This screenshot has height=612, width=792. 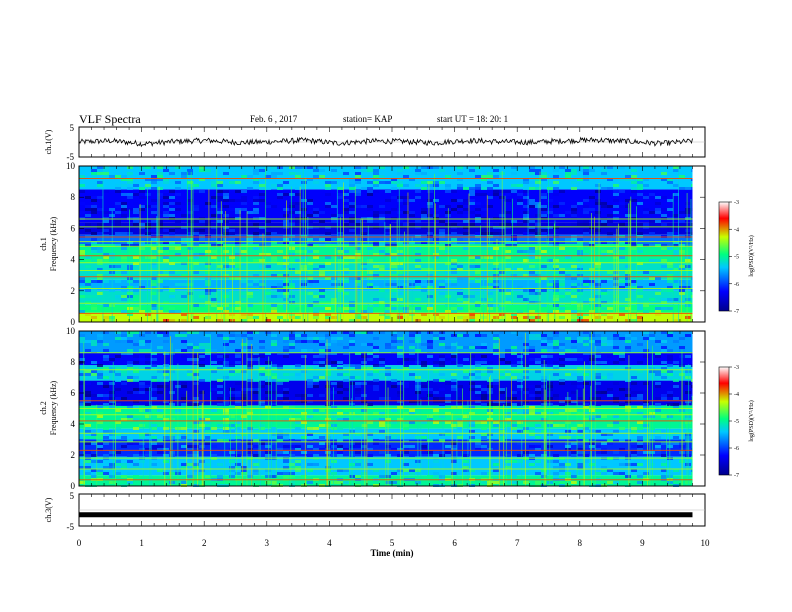 I want to click on no-data-area, so click(x=698, y=244).